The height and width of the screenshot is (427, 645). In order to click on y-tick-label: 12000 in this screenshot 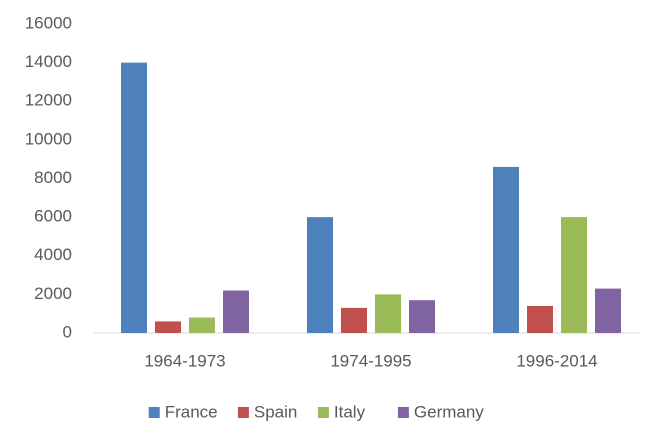, I will do `click(48, 100)`.